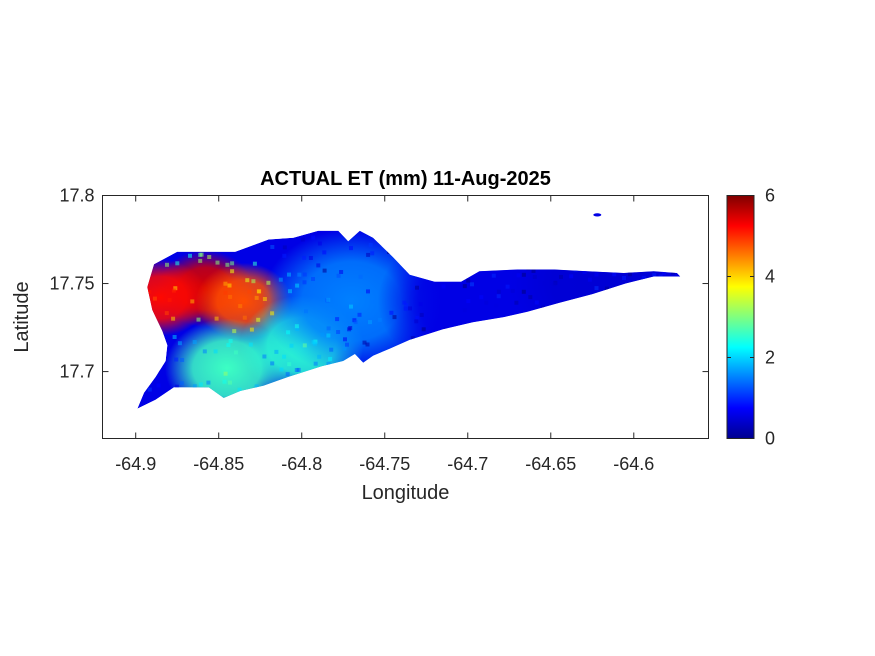 Image resolution: width=875 pixels, height=656 pixels. I want to click on x-tick-label: -64.85, so click(218, 464).